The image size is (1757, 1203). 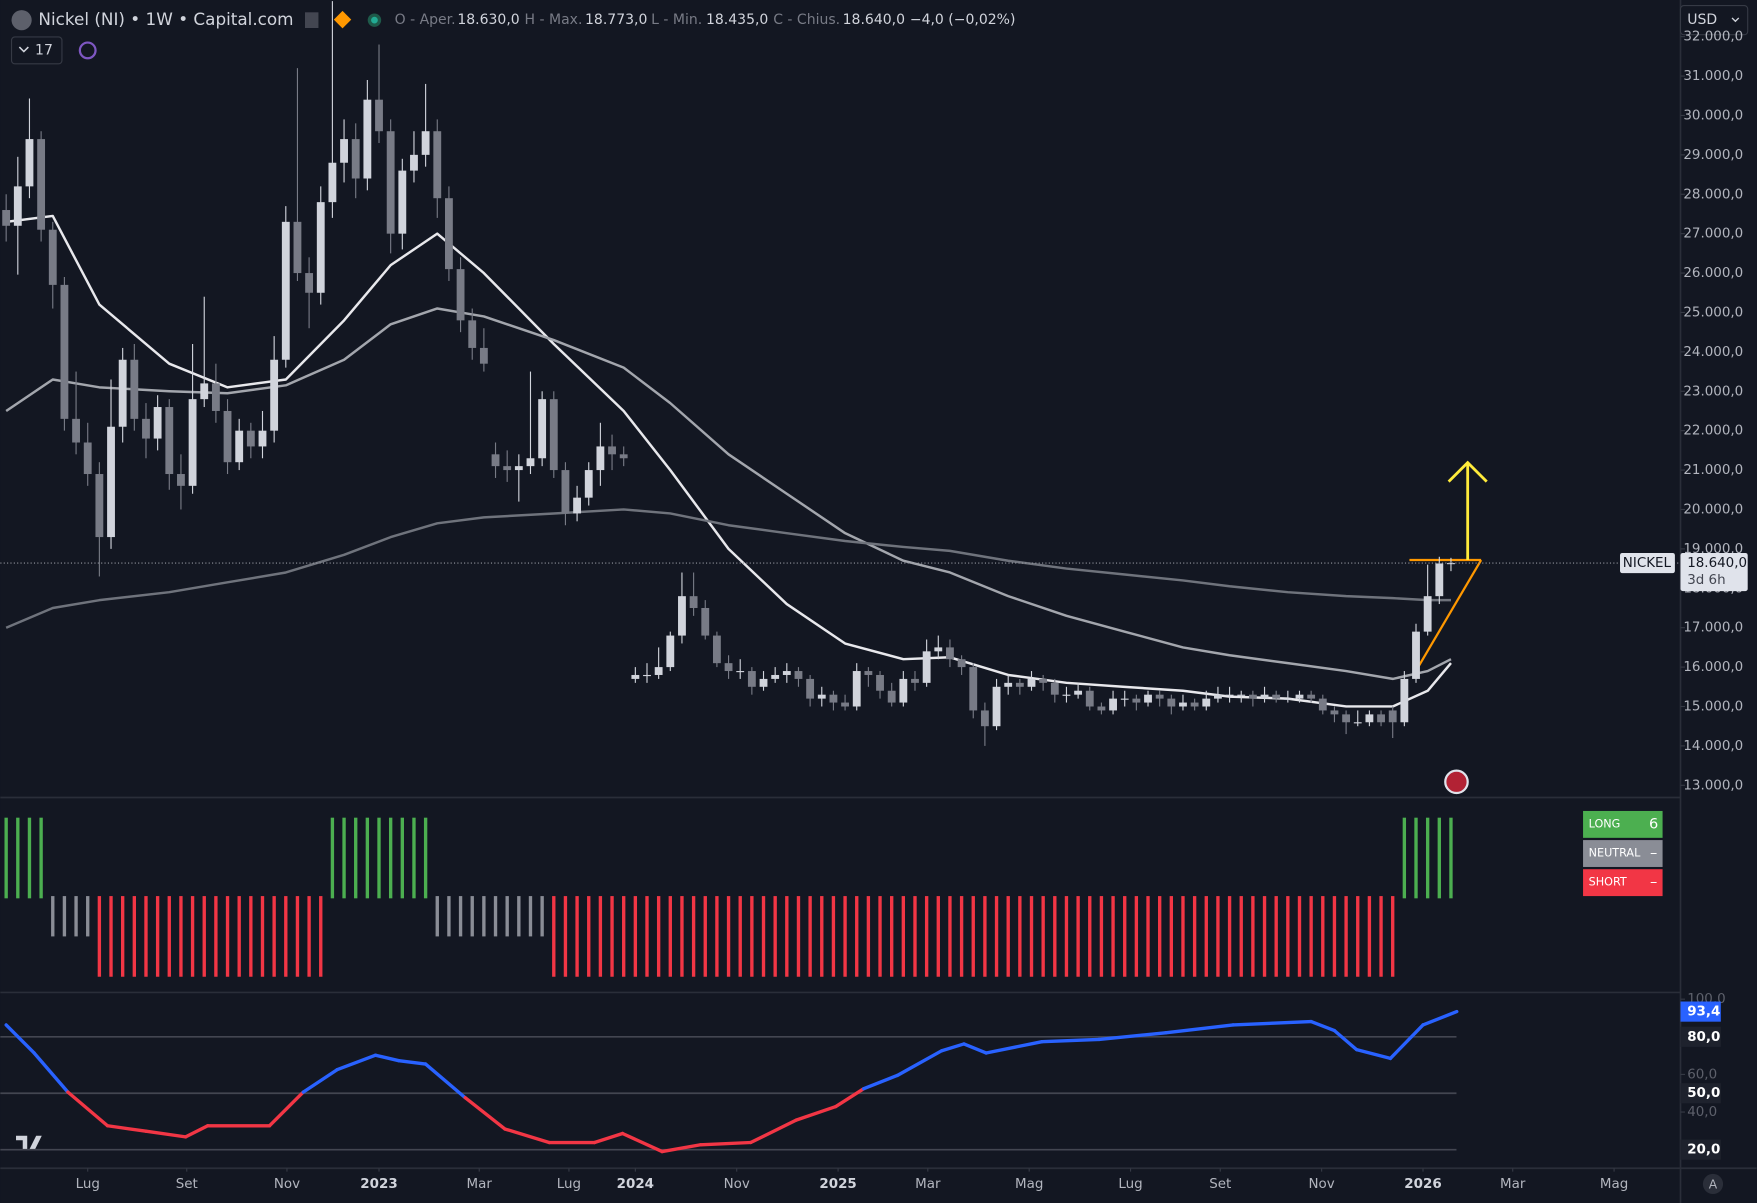 What do you see at coordinates (44, 50) in the screenshot?
I see `indicator-count: 17` at bounding box center [44, 50].